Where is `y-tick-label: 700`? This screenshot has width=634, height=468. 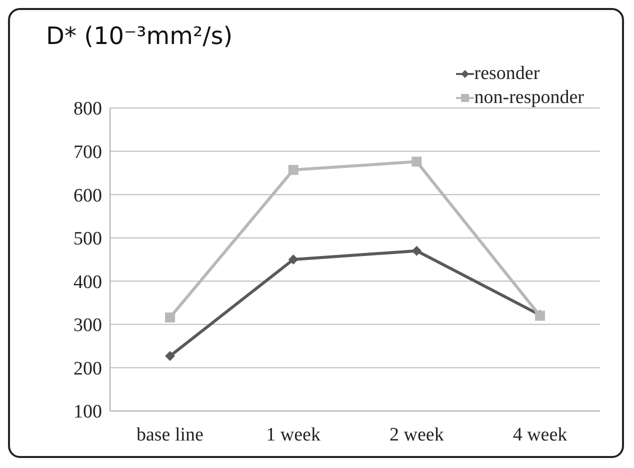 y-tick-label: 700 is located at coordinates (88, 153).